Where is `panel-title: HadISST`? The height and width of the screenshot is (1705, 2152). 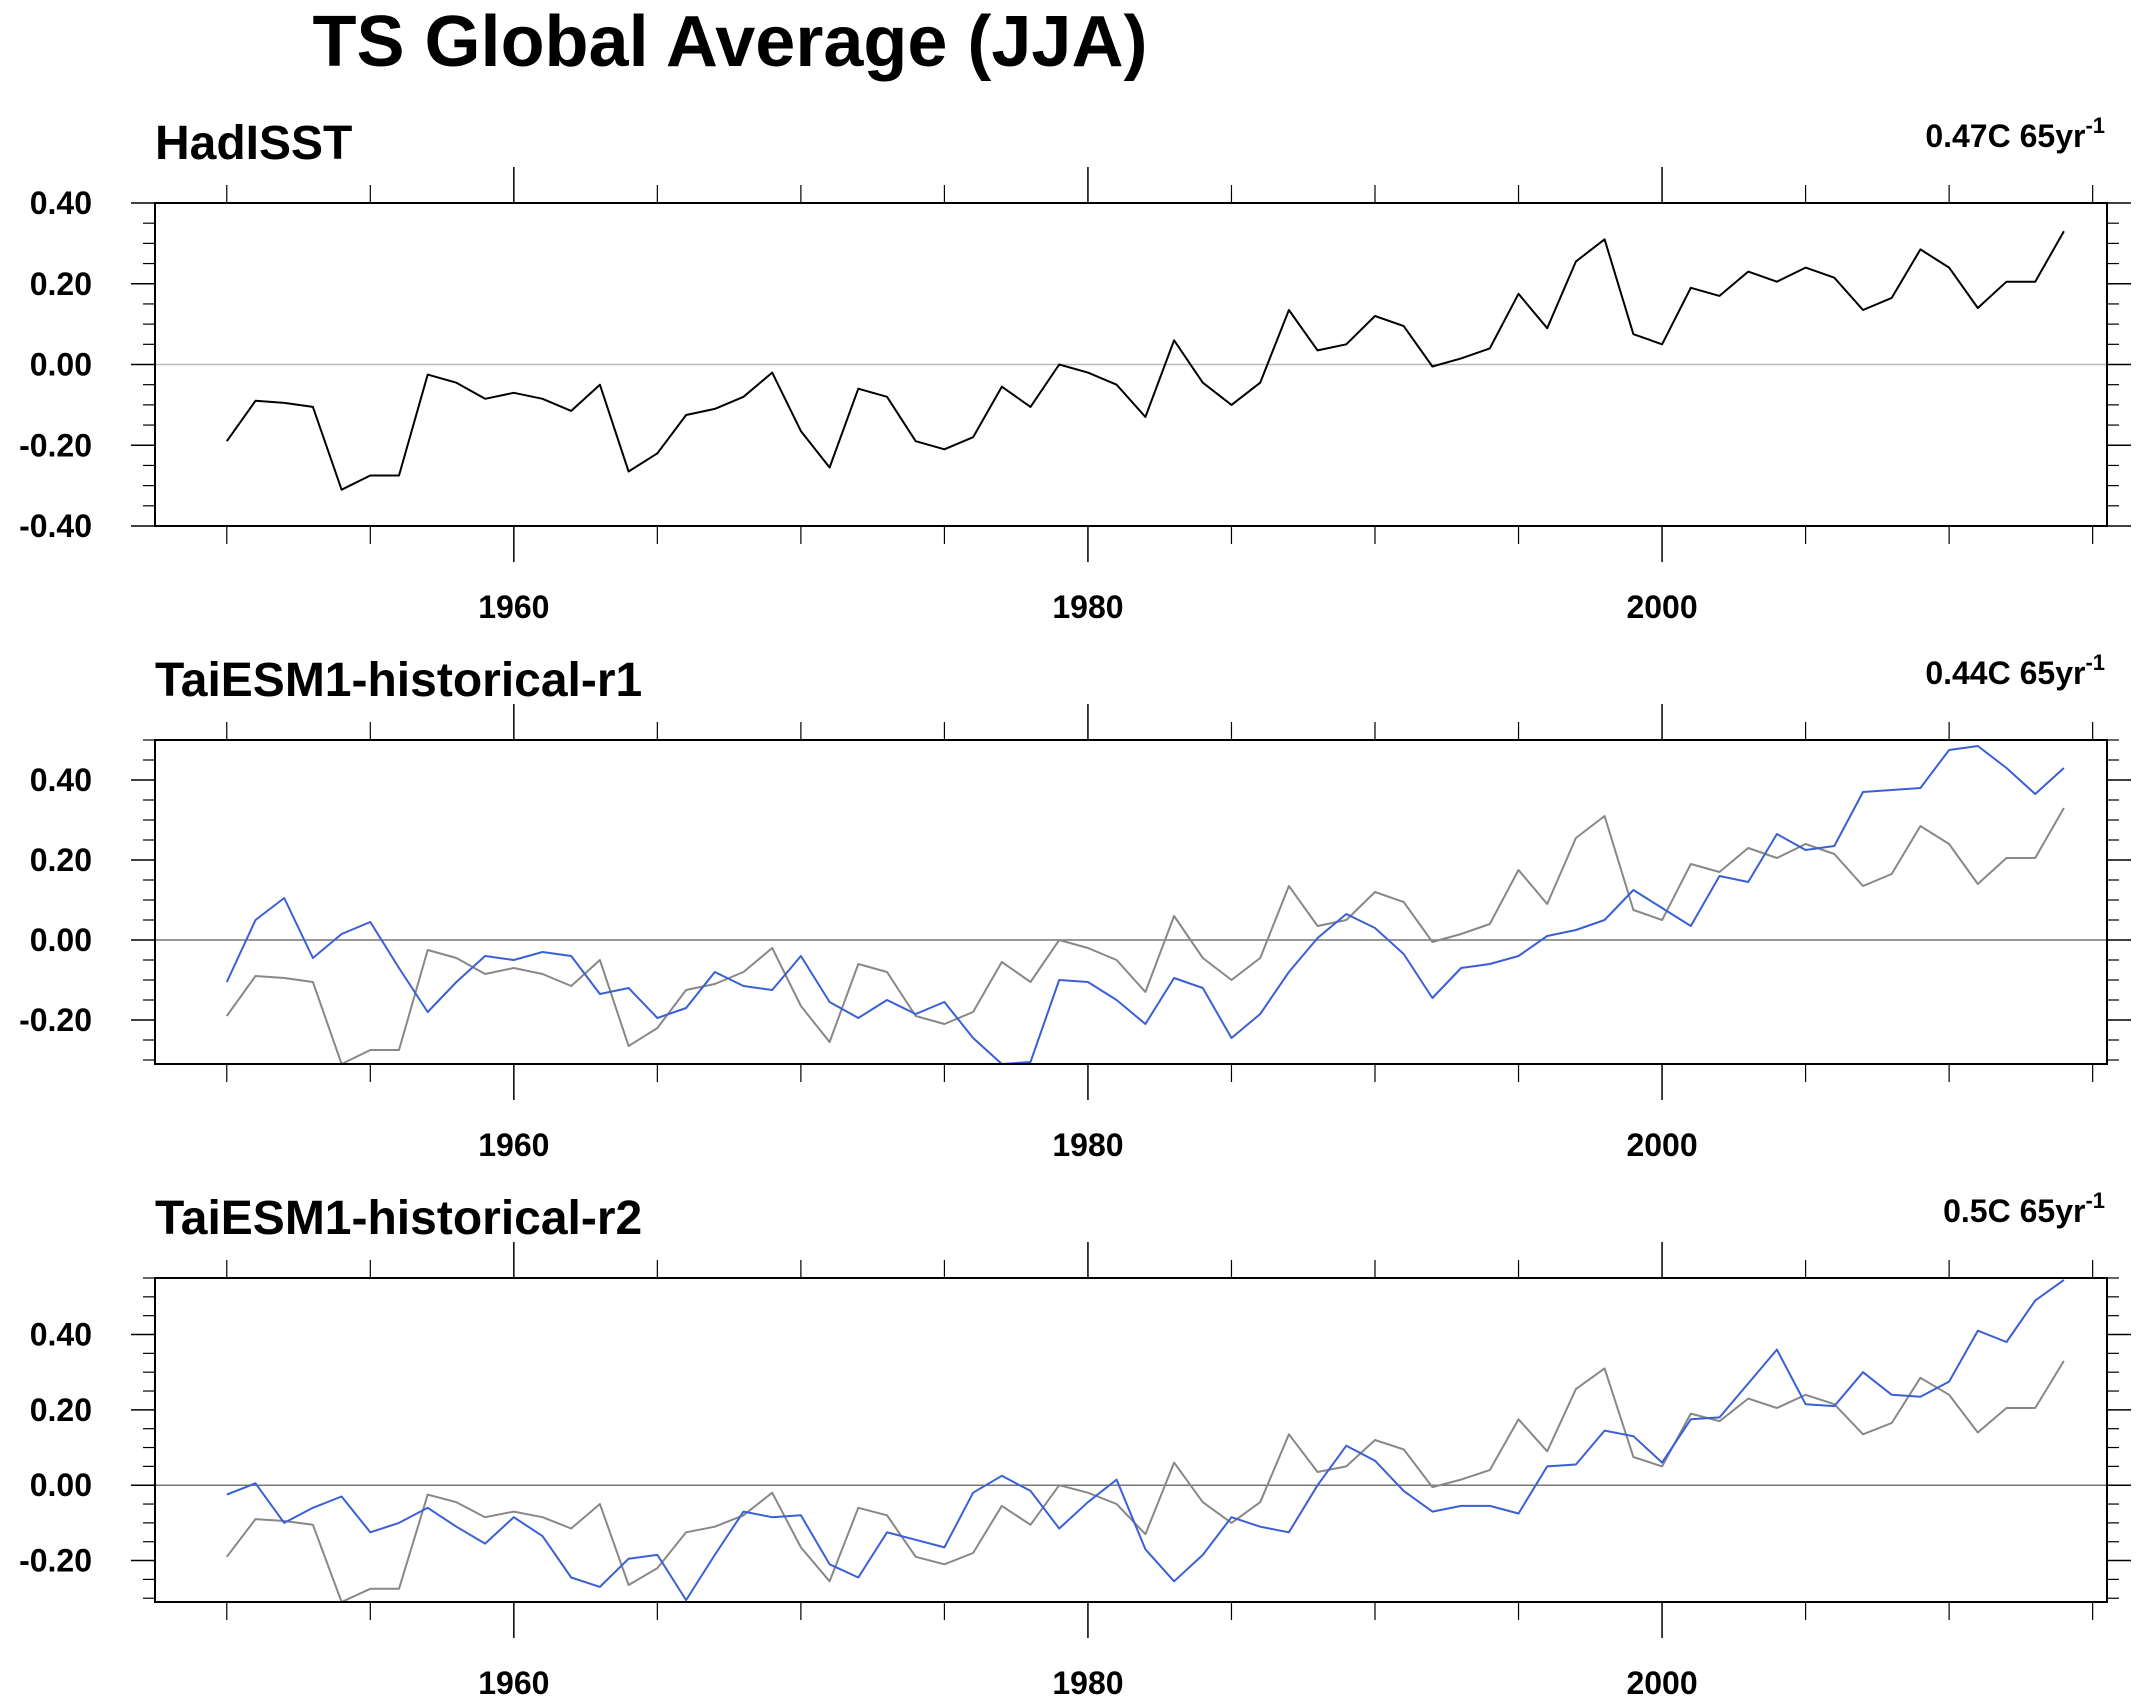
panel-title: HadISST is located at coordinates (253, 143).